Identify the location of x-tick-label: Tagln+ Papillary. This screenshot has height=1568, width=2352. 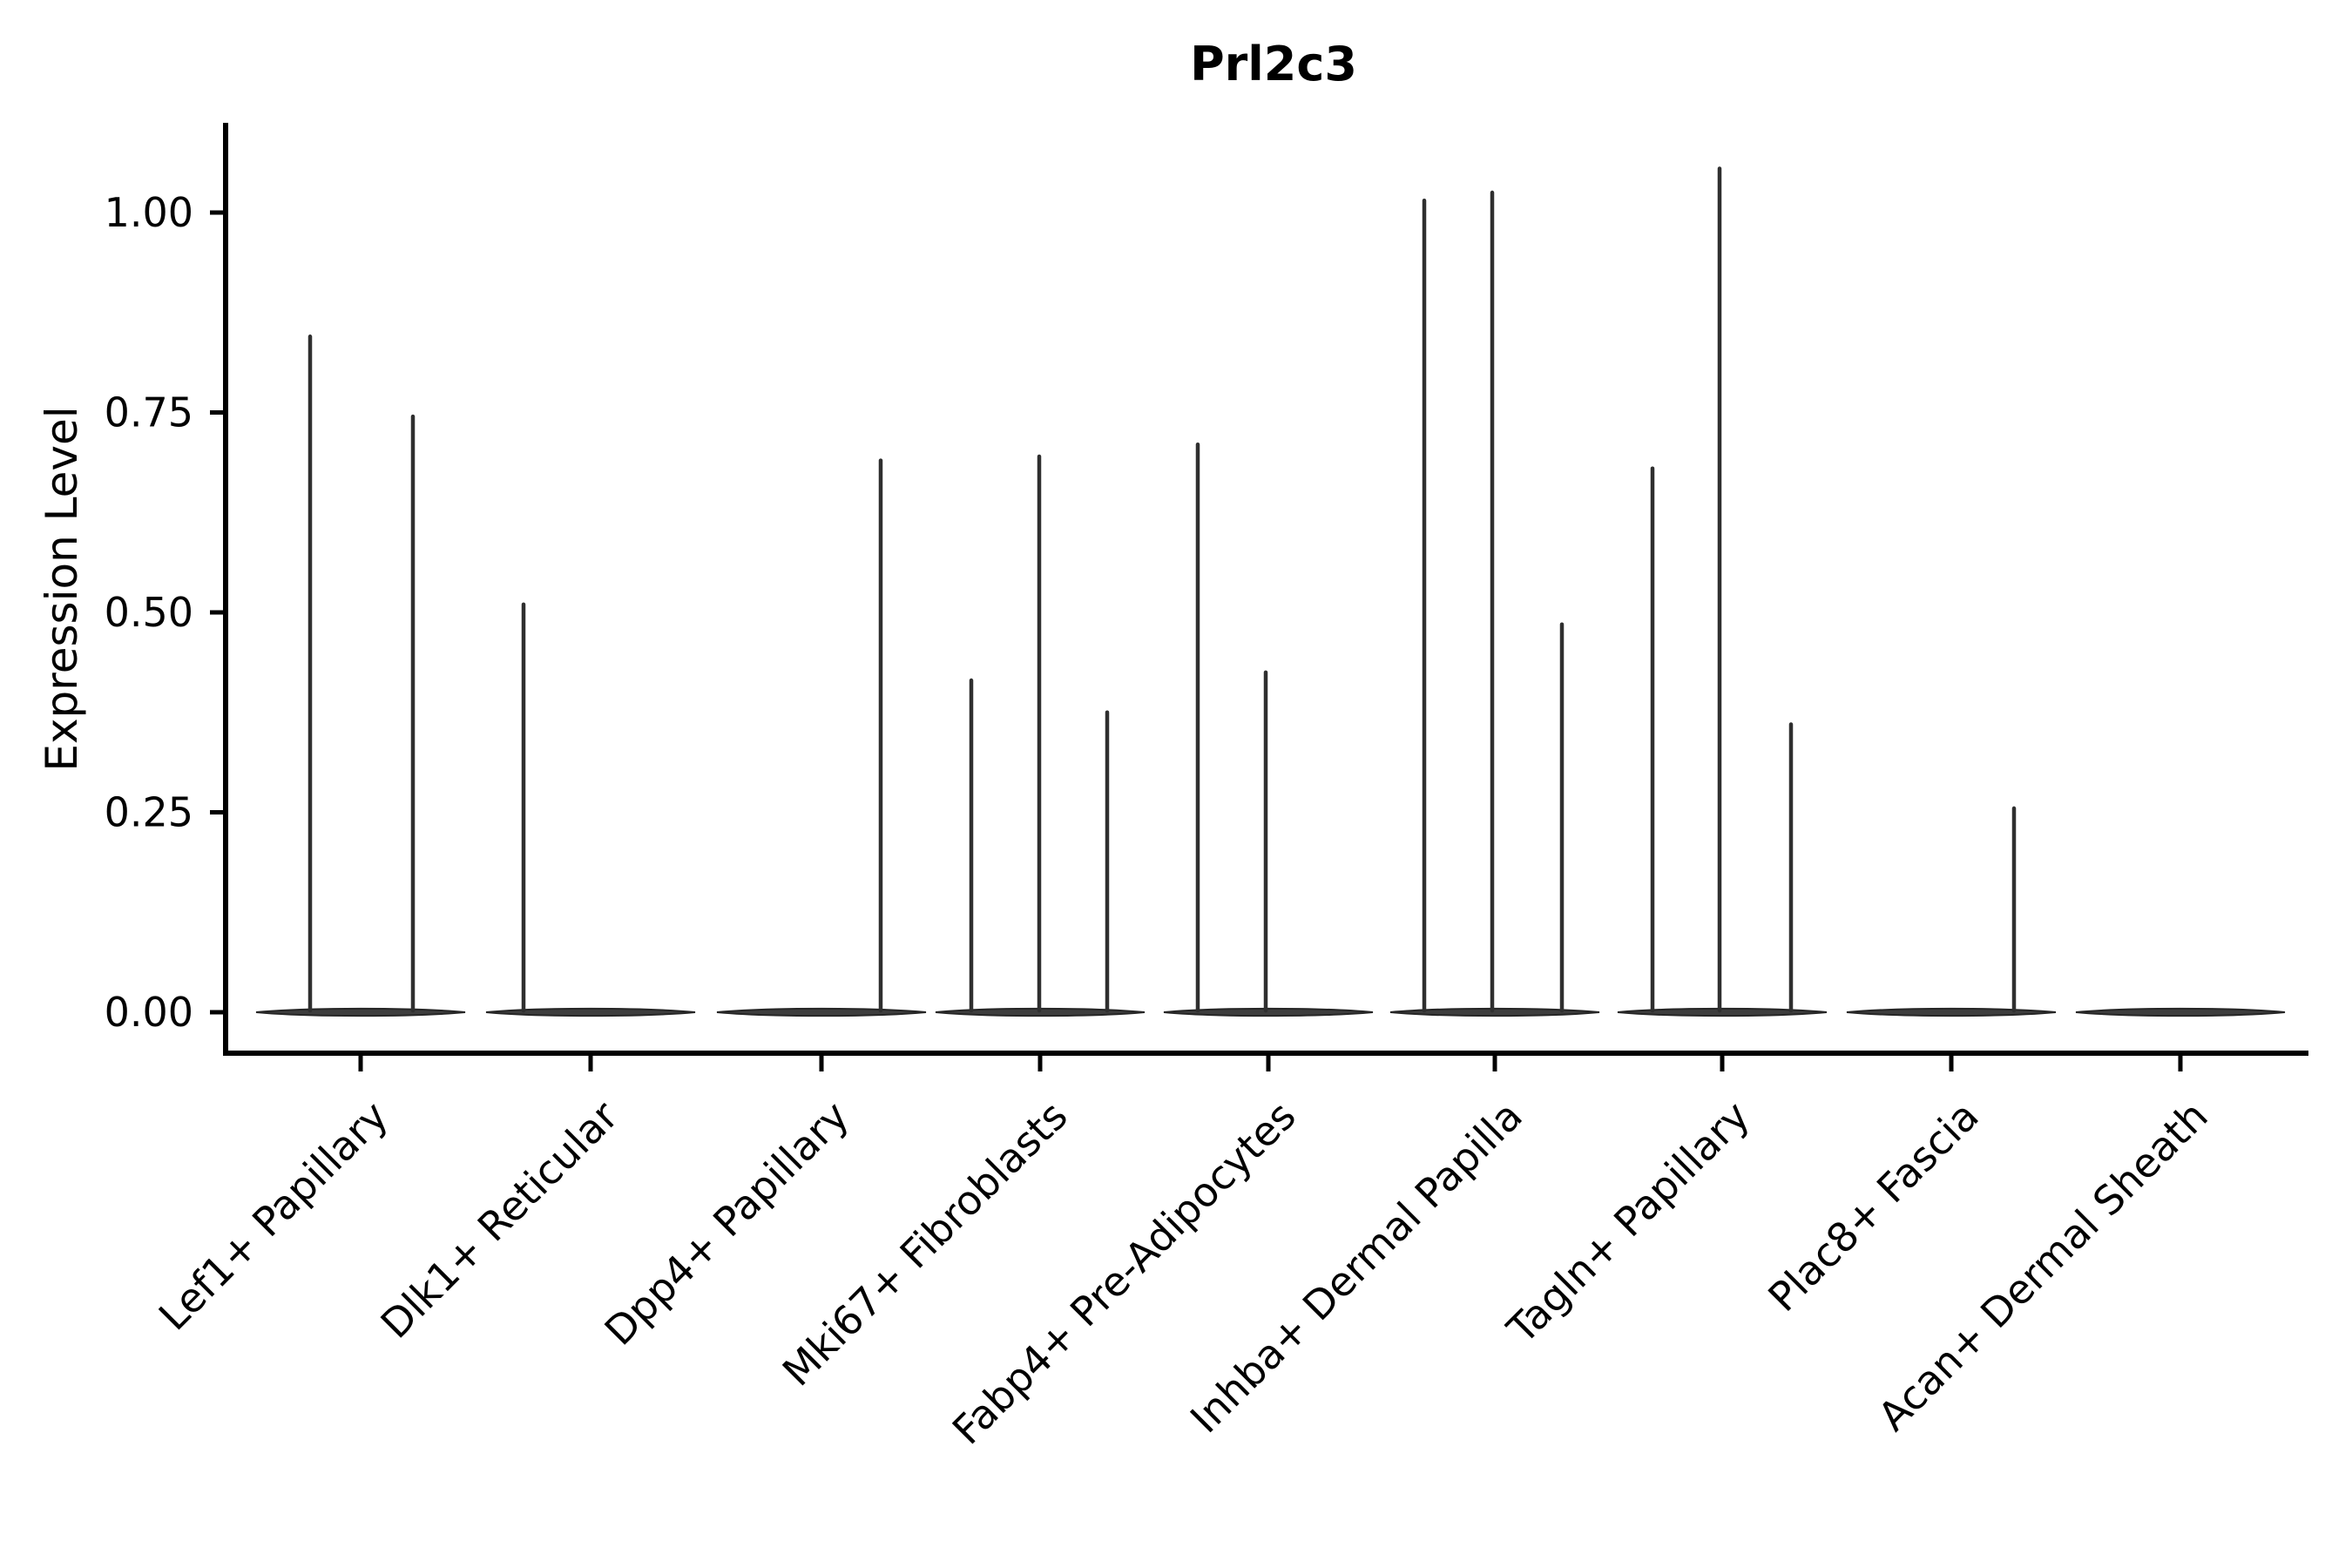
(1628, 1223).